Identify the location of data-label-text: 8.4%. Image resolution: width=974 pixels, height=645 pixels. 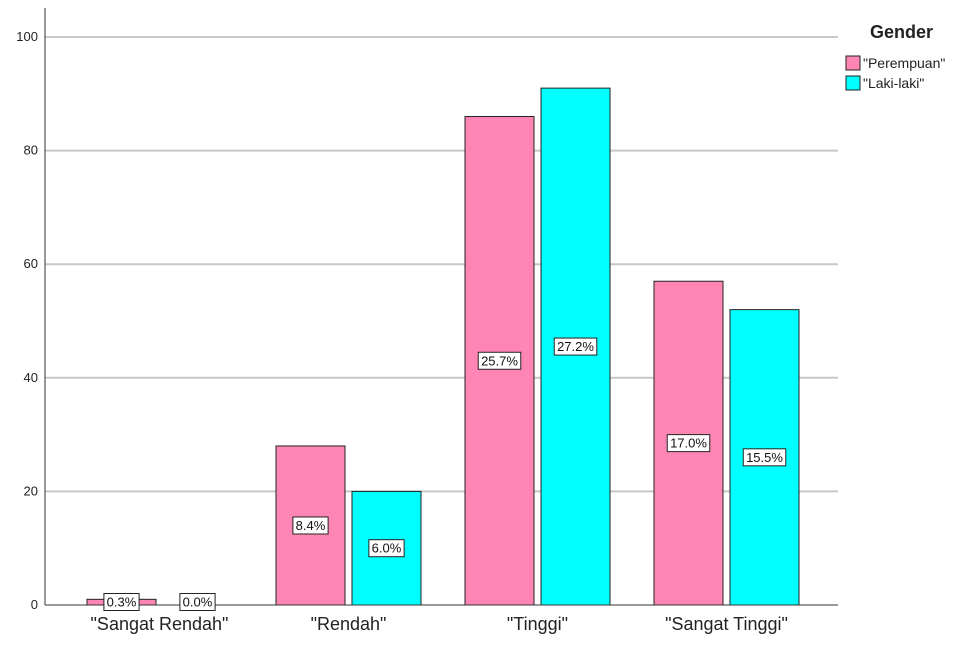
(311, 525).